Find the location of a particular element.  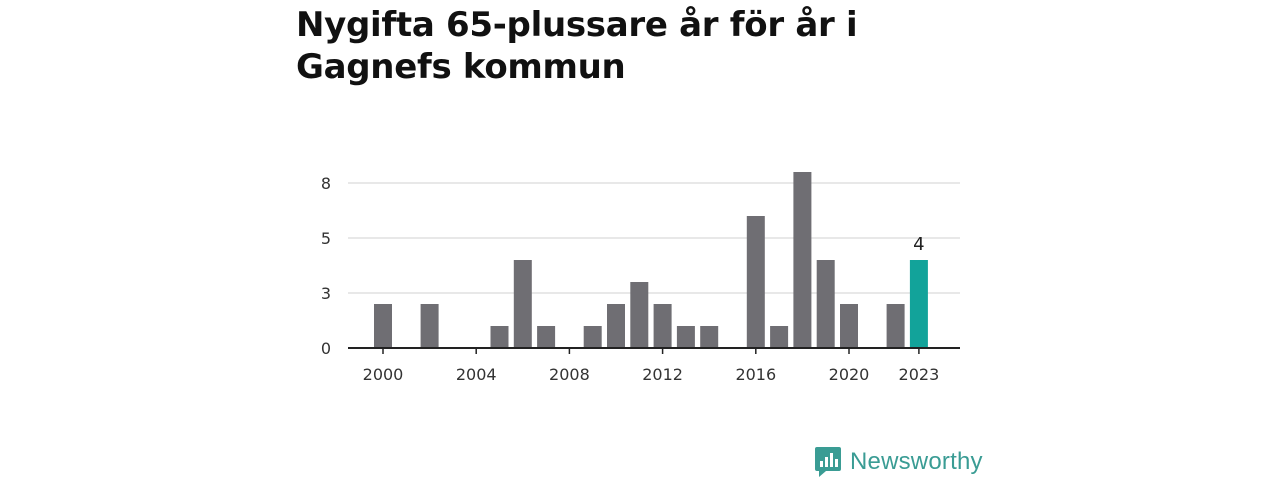

bar-2018 is located at coordinates (802, 260).